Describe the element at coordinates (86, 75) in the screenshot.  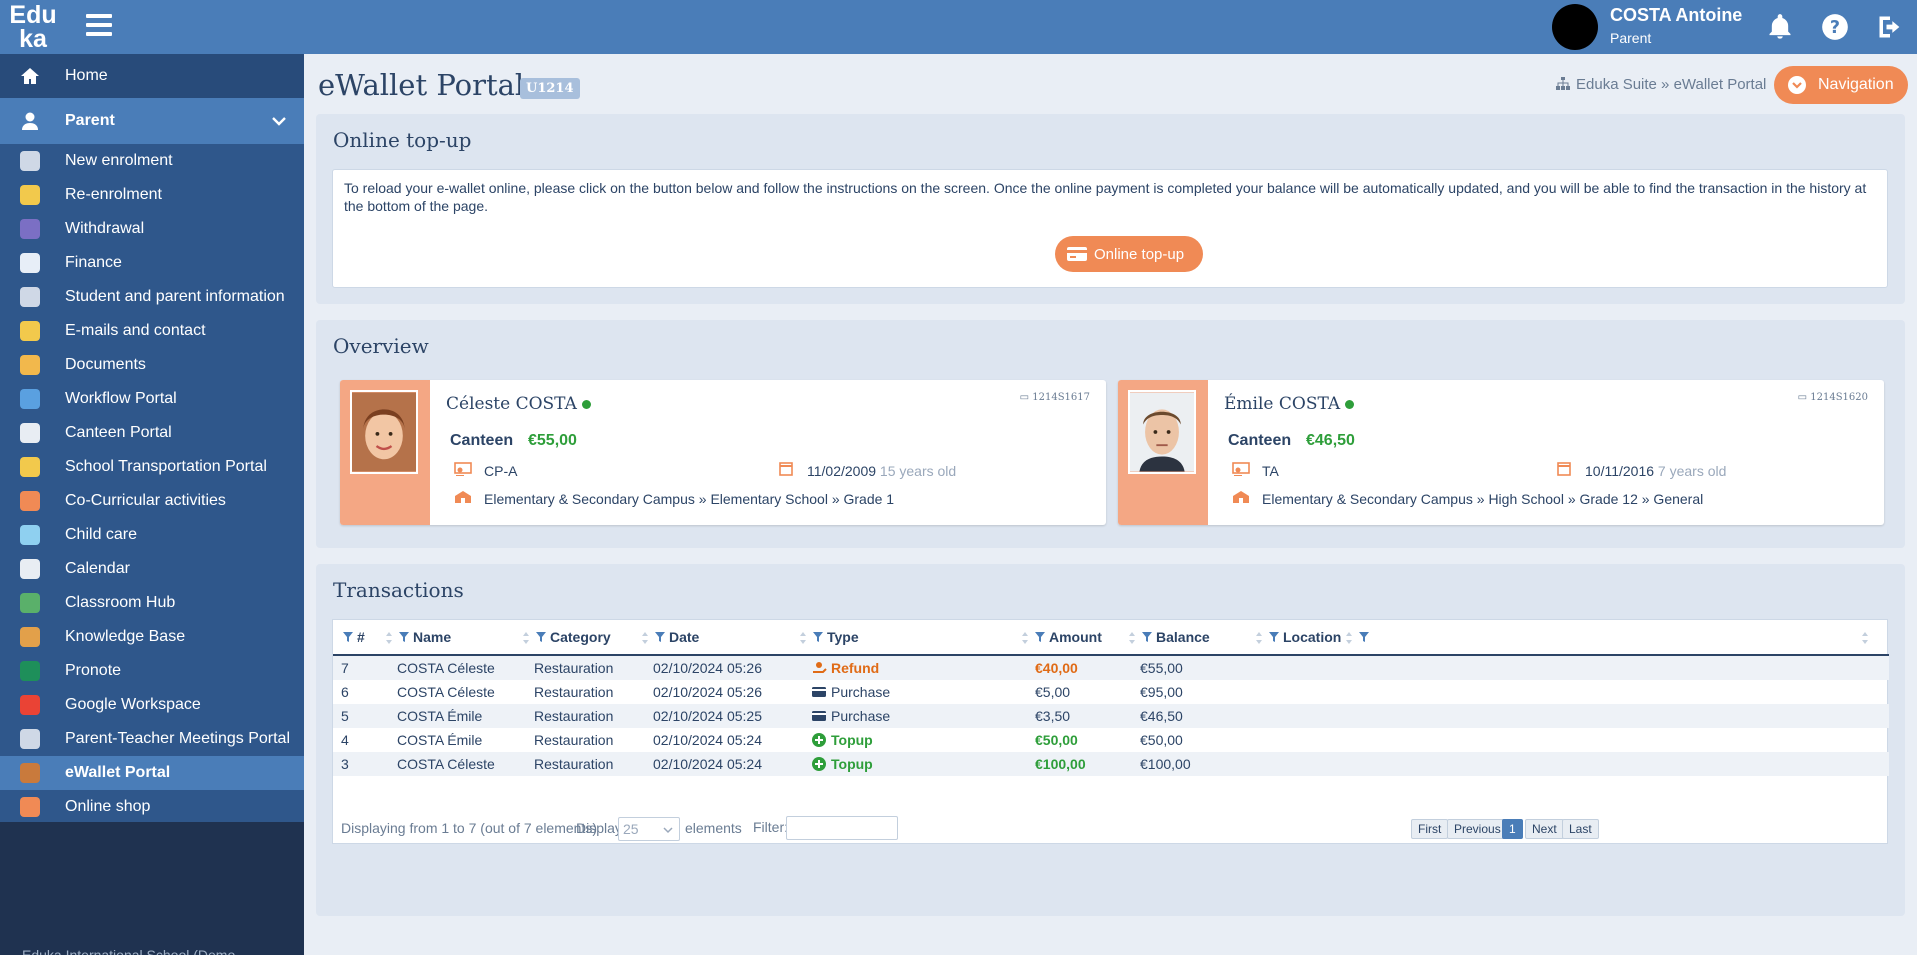
I see `sidebar-item-label: Home` at that location.